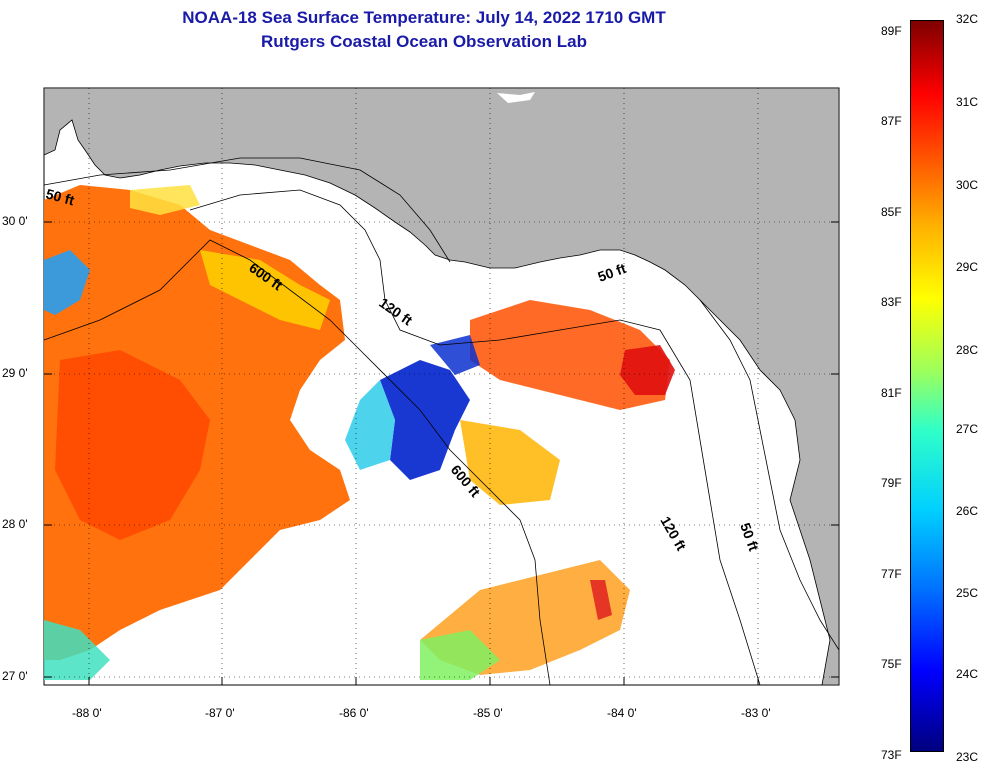 This screenshot has width=992, height=770. I want to click on cbar-f-79: 79F, so click(891, 483).